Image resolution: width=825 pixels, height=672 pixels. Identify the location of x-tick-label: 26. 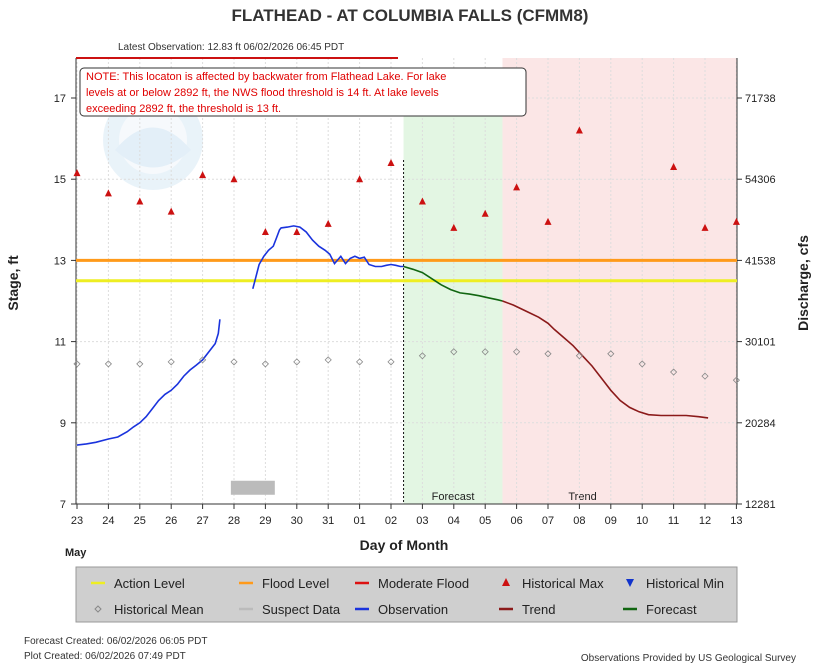
(171, 521).